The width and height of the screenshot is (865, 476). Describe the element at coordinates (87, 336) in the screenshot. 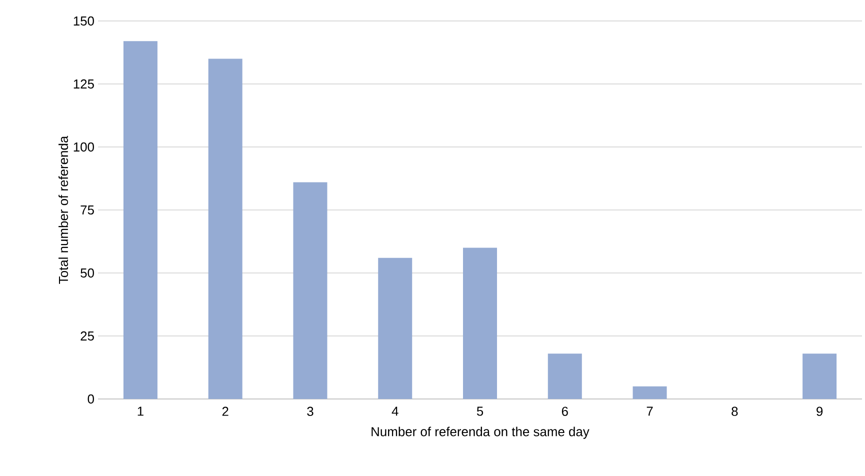

I see `y-tick-label: 25` at that location.